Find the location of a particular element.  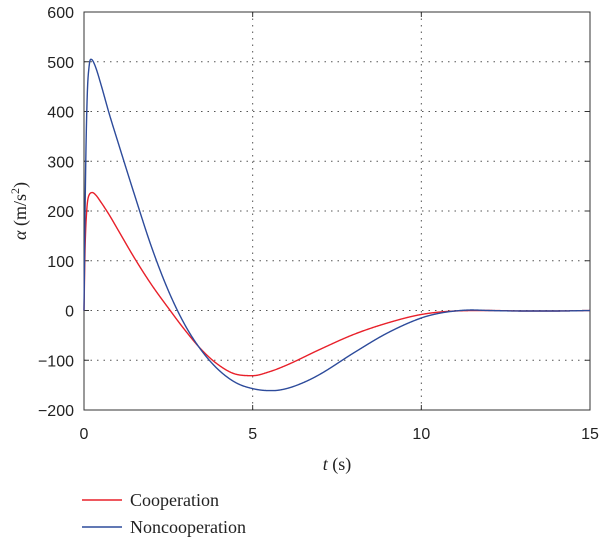

y-tick-labels: 600 500 400 300 200 100 0 −100 −200 is located at coordinates (56, 212).